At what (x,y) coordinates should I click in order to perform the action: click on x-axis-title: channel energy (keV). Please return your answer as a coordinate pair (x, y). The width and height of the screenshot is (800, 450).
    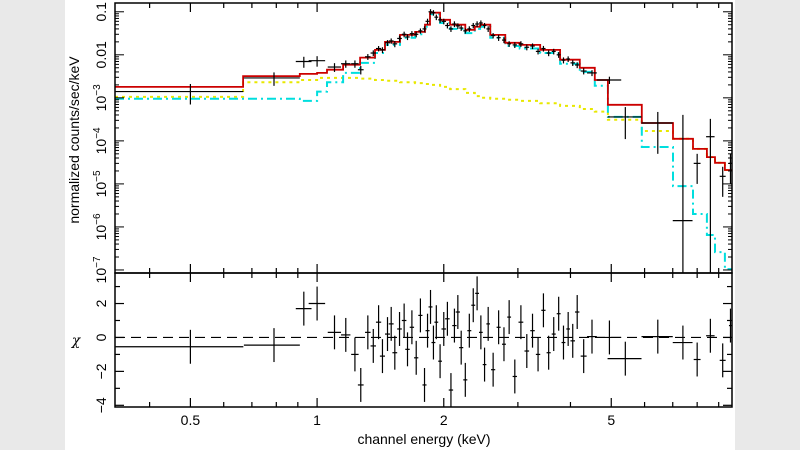
    Looking at the image, I should click on (423, 439).